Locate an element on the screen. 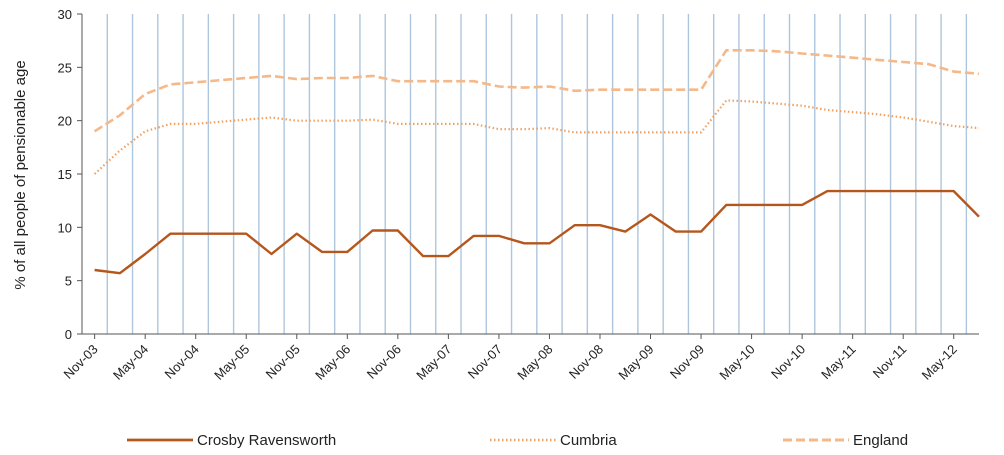 The height and width of the screenshot is (455, 1004). y-tick-label: 10 is located at coordinates (65, 227).